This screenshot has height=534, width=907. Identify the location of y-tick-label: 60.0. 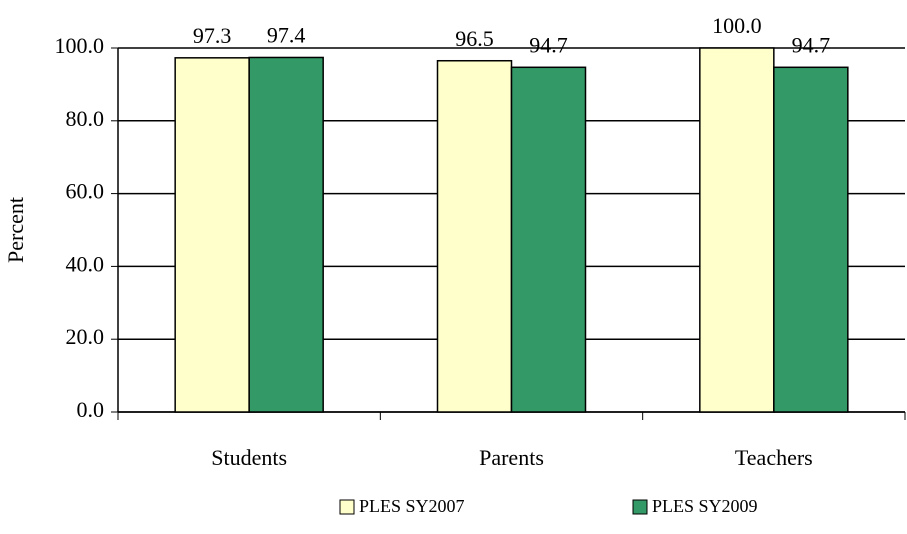
(85, 191).